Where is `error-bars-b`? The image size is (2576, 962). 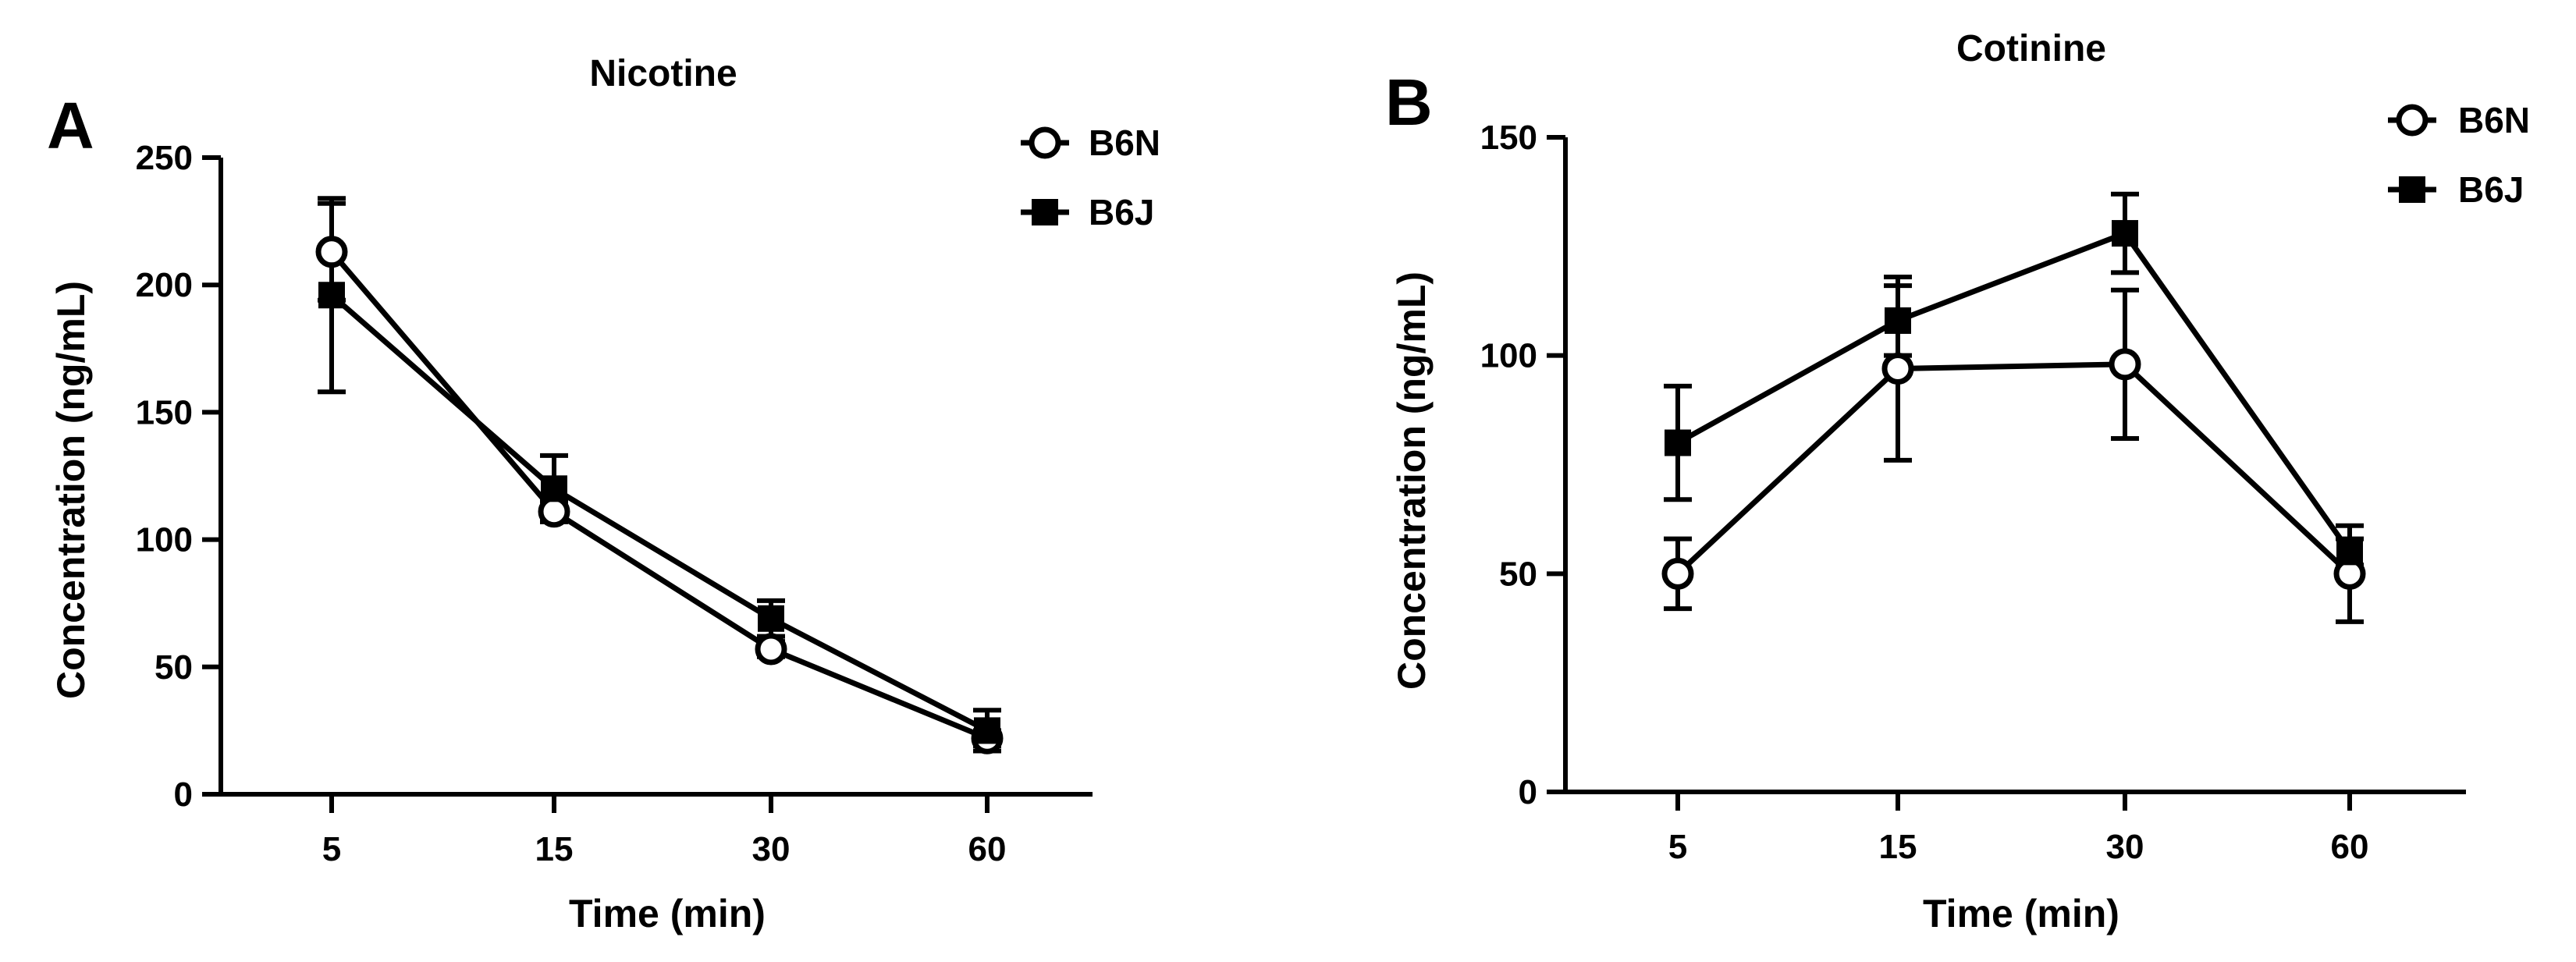
error-bars-b is located at coordinates (2014, 408).